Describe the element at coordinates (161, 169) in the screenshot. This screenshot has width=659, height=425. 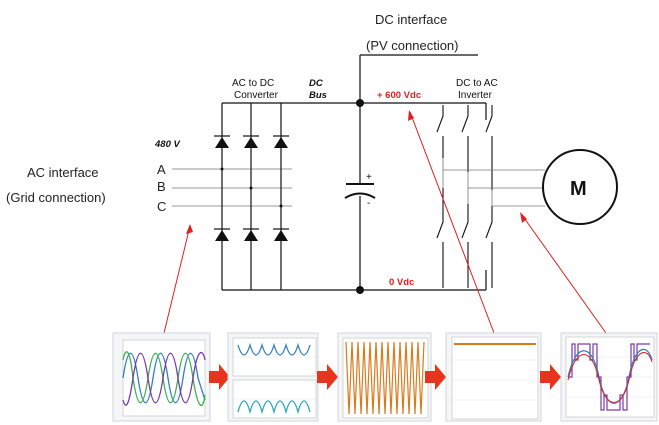
I see `phase-a-label: A` at that location.